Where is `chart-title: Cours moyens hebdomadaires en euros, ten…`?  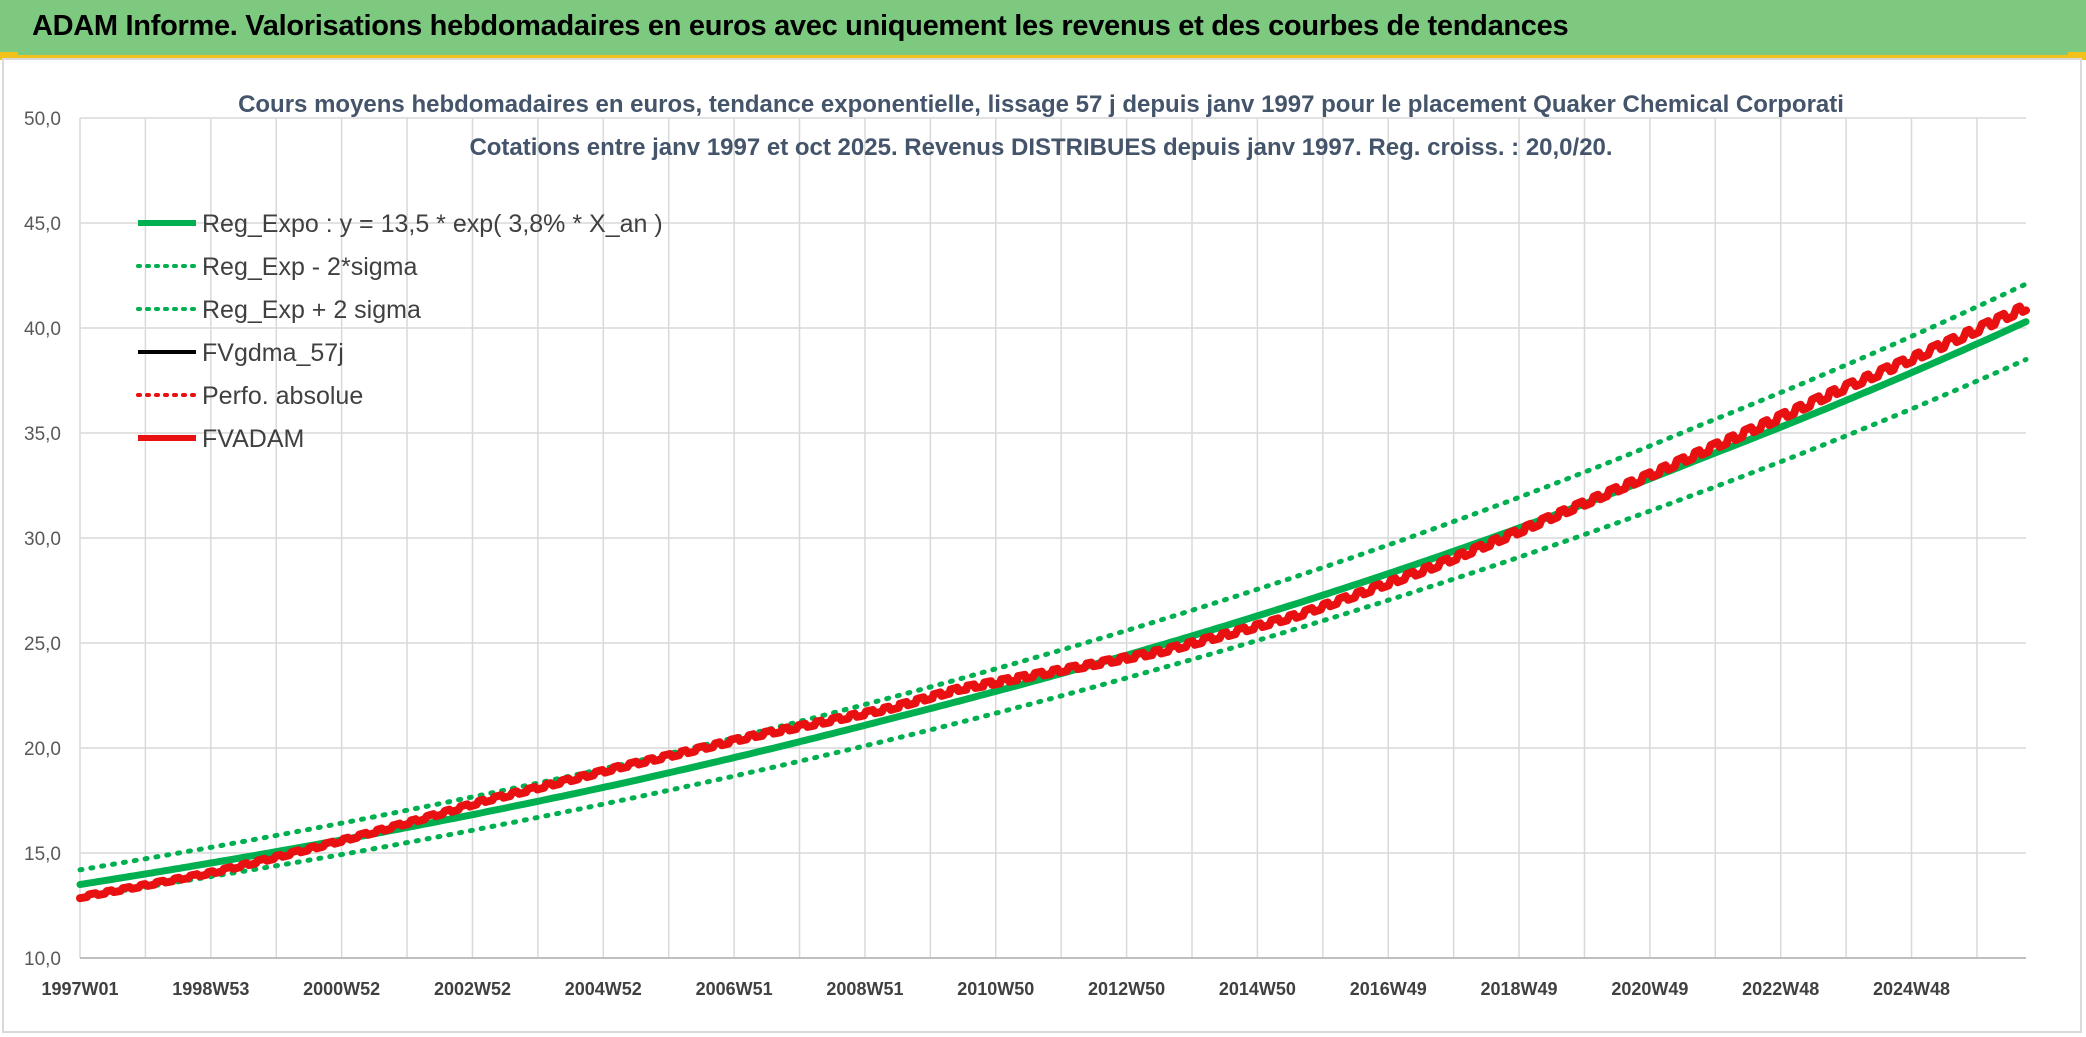 chart-title: Cours moyens hebdomadaires en euros, ten… is located at coordinates (1041, 104).